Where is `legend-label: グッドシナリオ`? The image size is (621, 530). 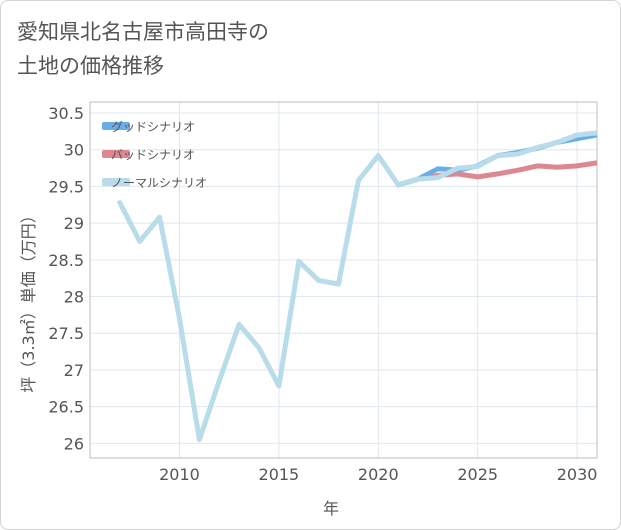 legend-label: グッドシナリオ is located at coordinates (153, 127).